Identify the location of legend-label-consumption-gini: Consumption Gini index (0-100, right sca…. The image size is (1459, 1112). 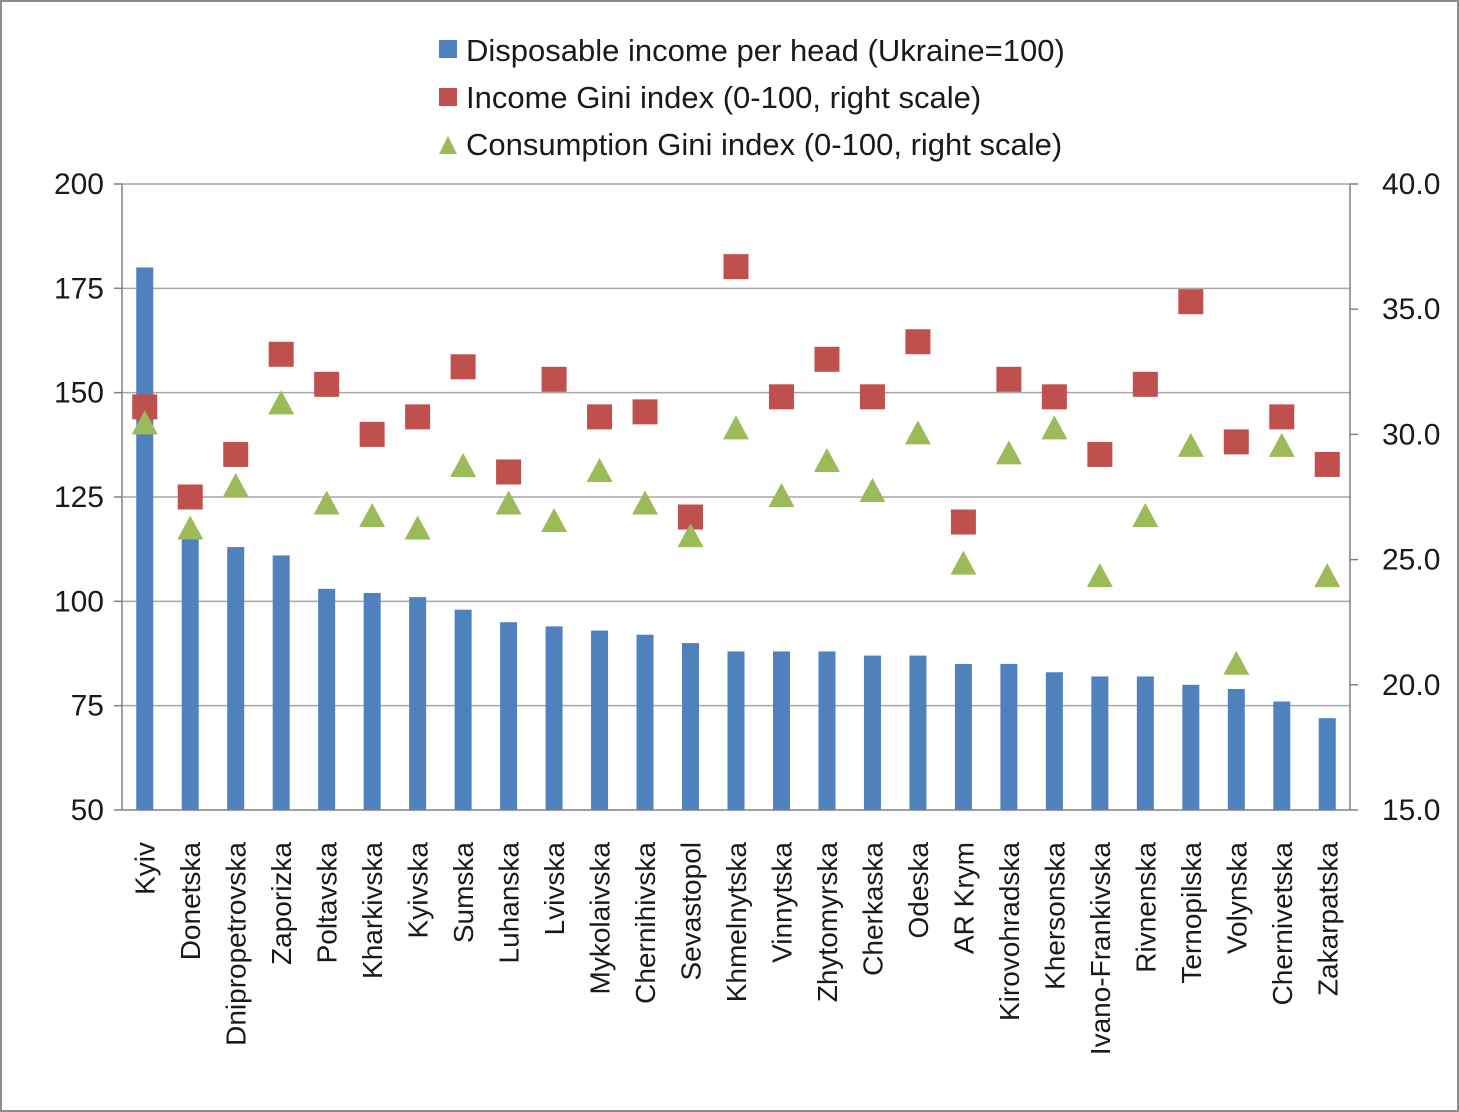
(764, 144).